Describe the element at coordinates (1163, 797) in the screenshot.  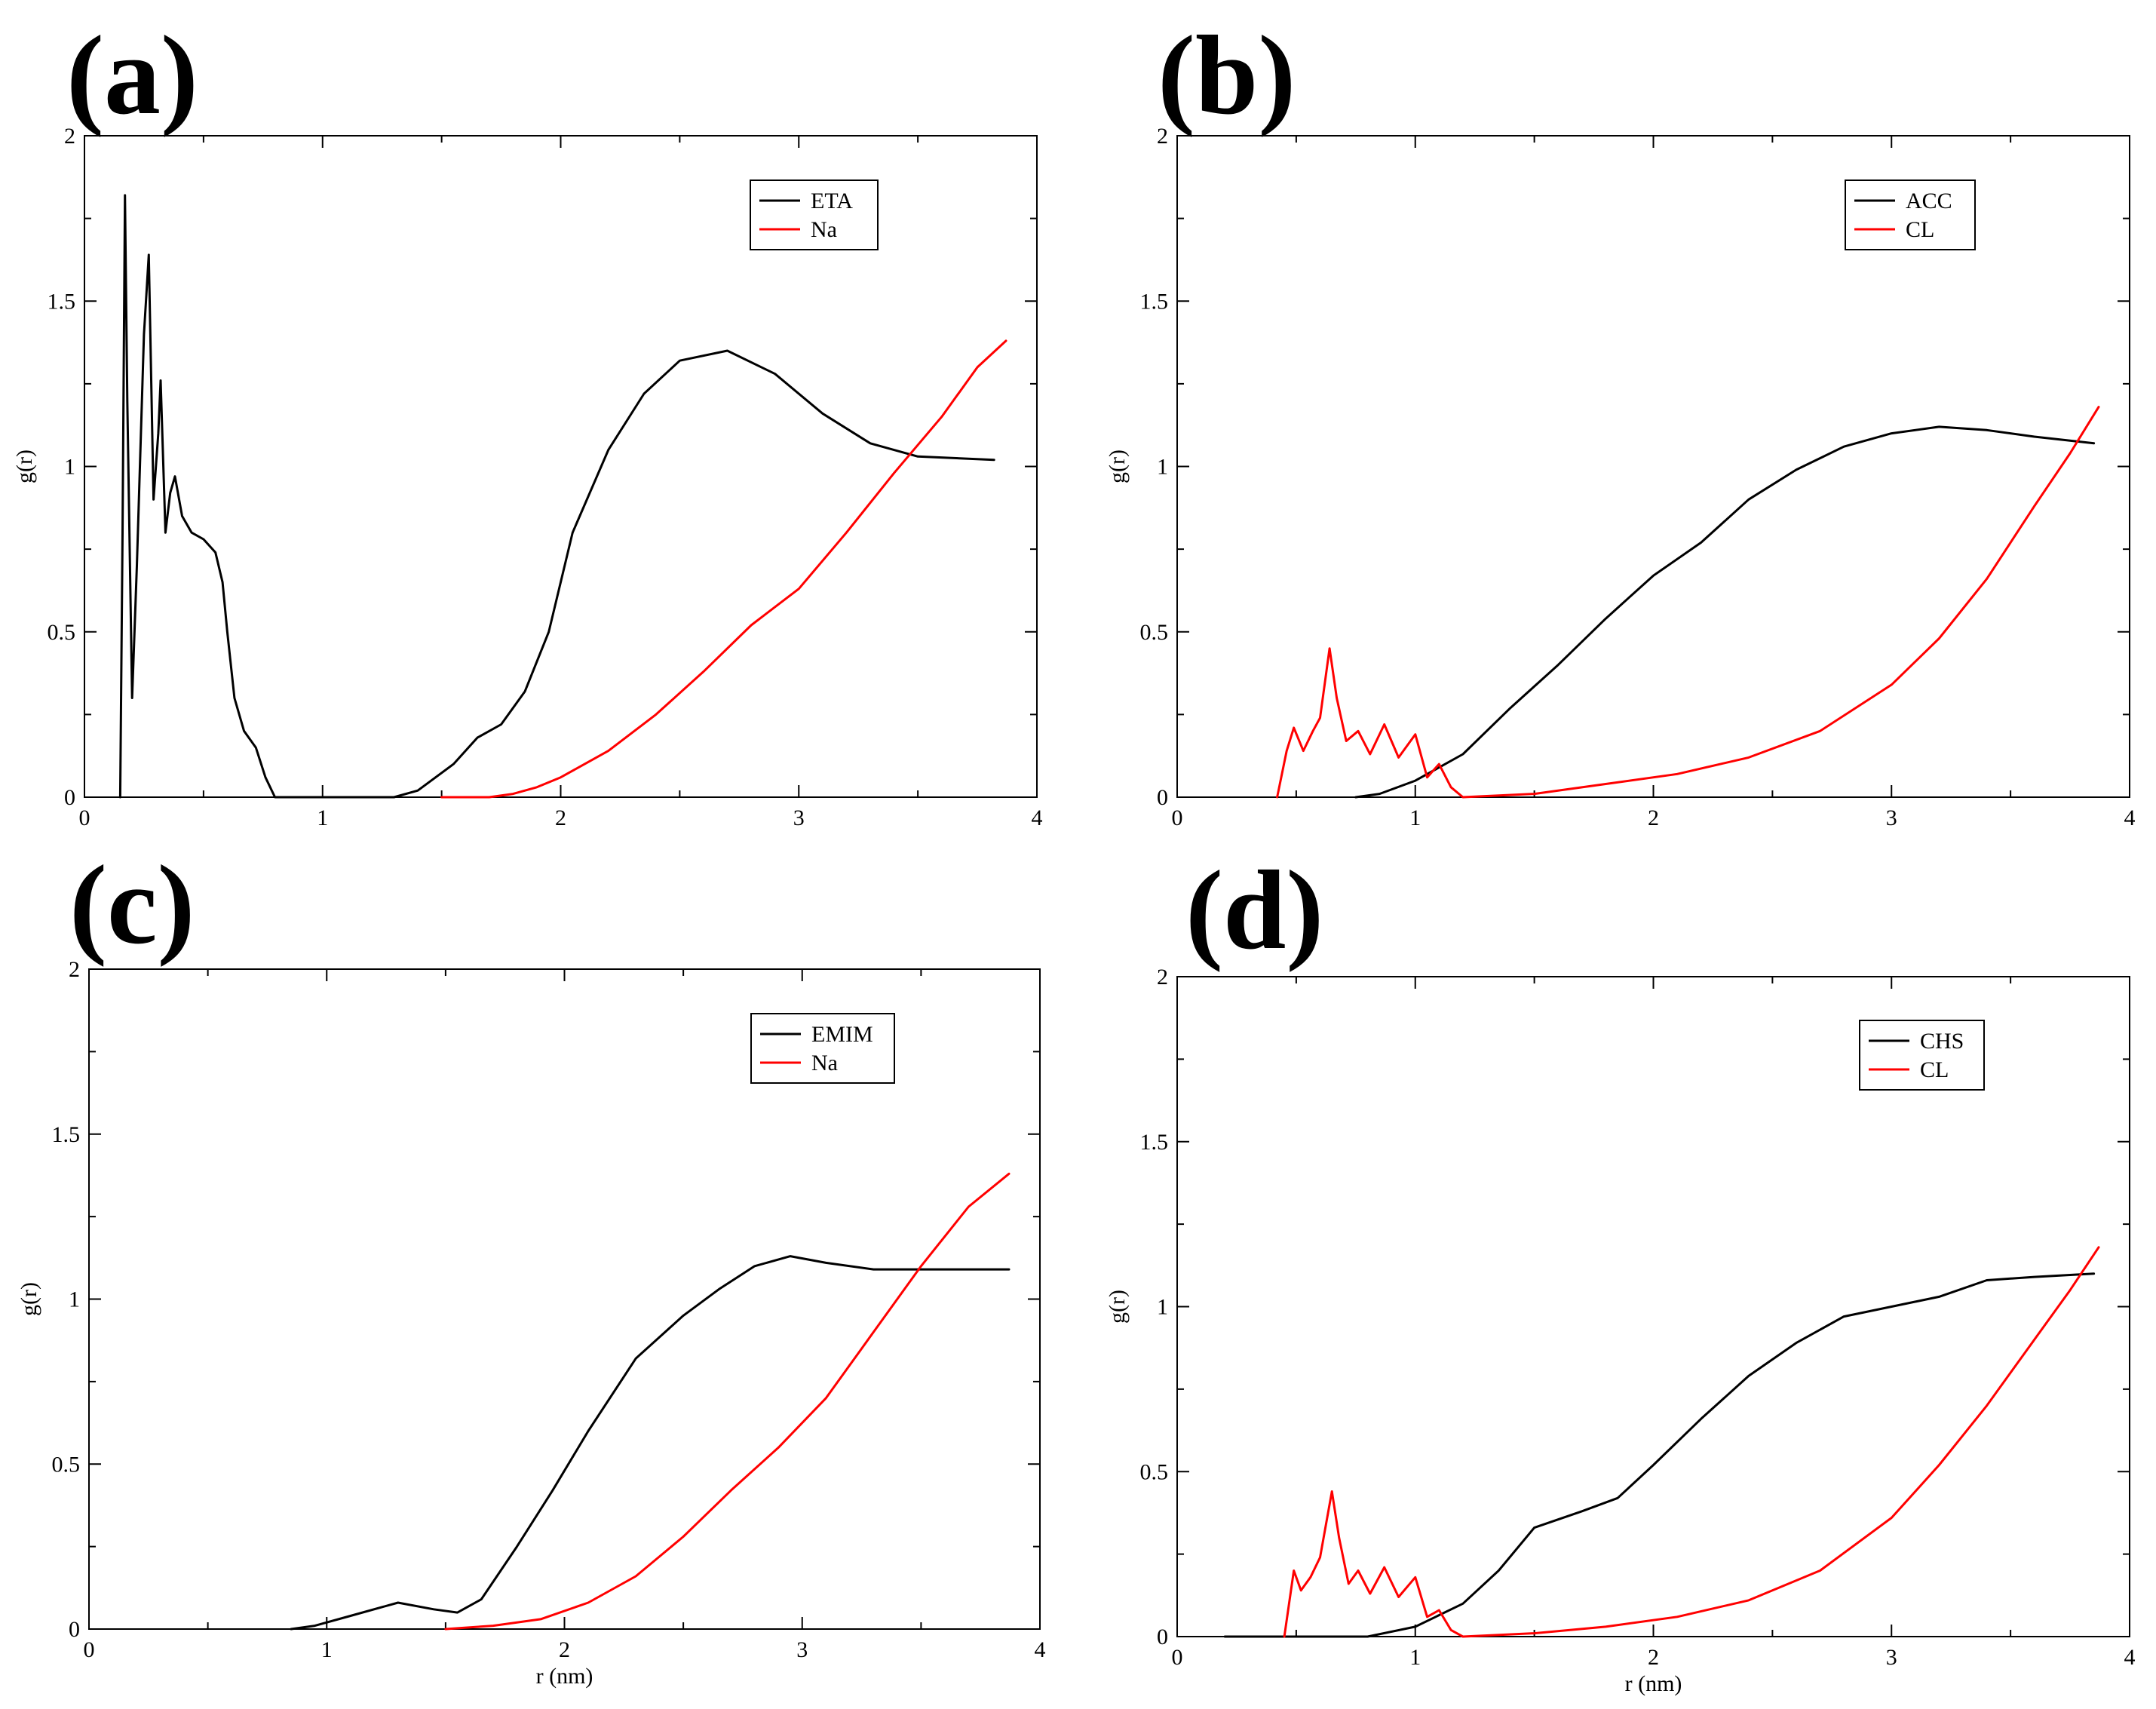
I see `y-tick-label-b: 0` at that location.